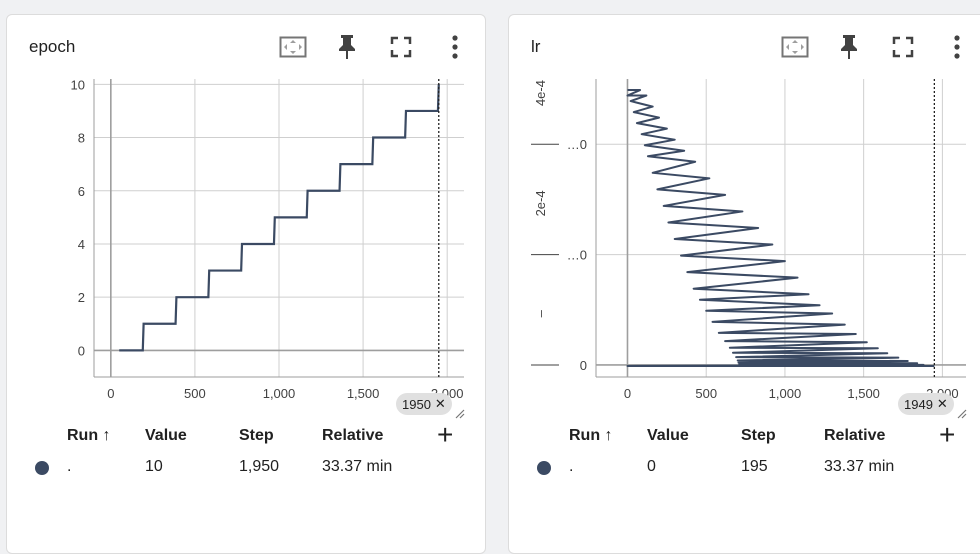  I want to click on value-cell: 0, so click(651, 466).